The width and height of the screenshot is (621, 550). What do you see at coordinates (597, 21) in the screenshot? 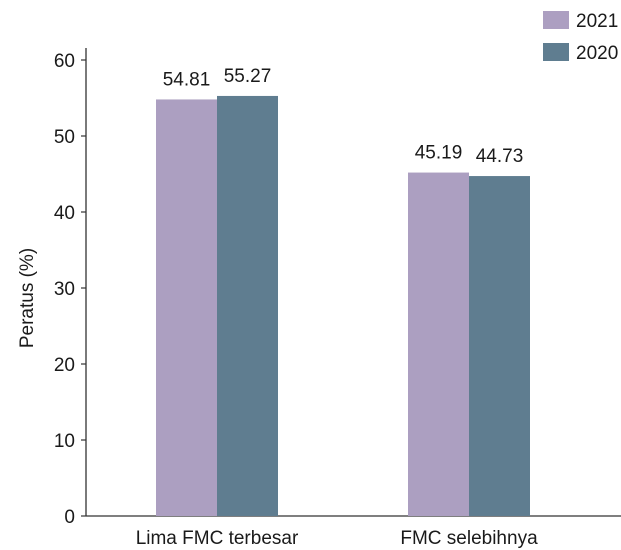
I see `legend-label: 2021` at bounding box center [597, 21].